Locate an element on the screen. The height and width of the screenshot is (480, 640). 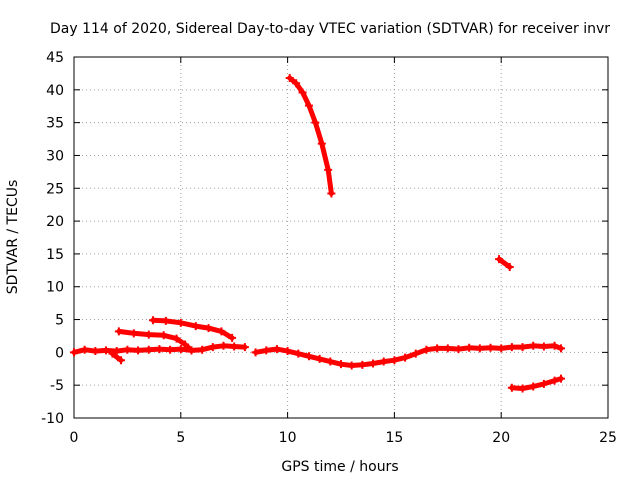
series-rising-neg is located at coordinates (536, 383).